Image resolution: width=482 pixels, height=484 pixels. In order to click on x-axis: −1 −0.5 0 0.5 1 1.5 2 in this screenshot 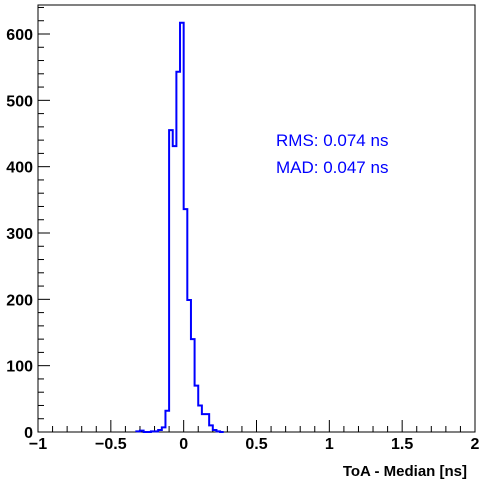, I will do `click(254, 436)`.